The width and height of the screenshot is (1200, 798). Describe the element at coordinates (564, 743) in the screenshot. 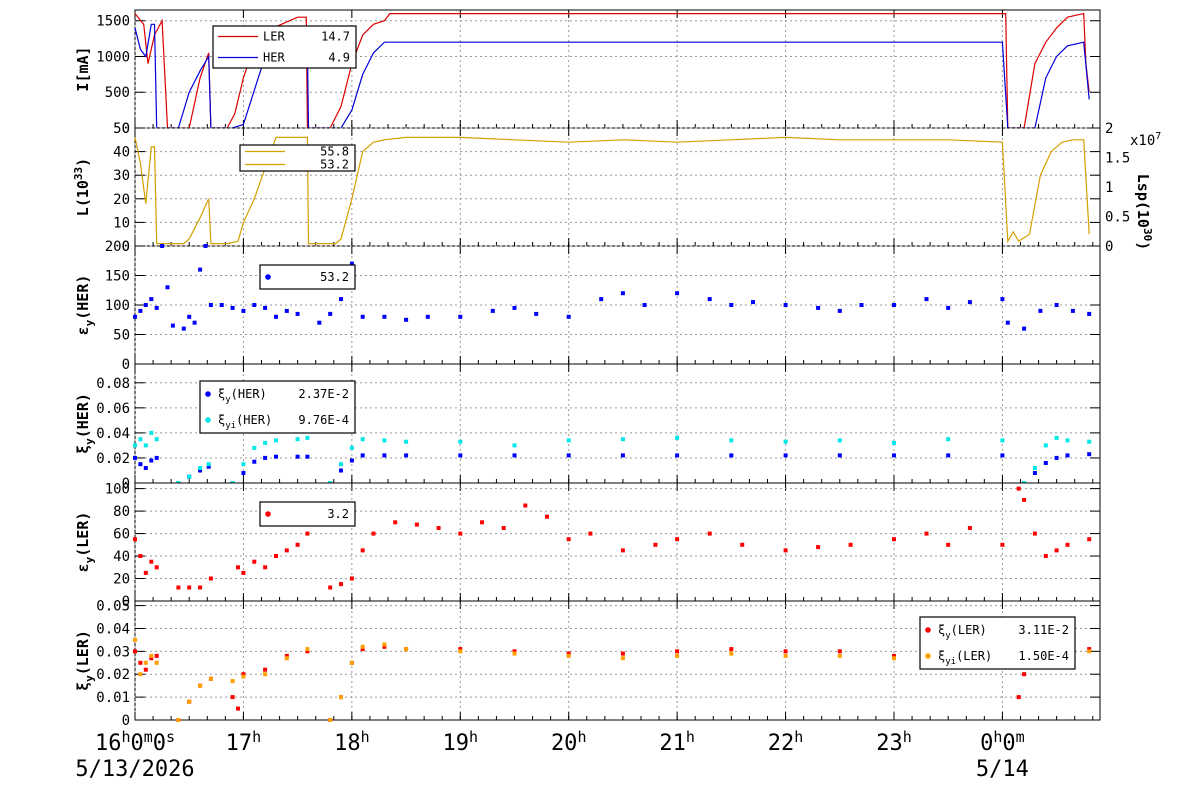

I see `x-tick-label-main: 20` at that location.